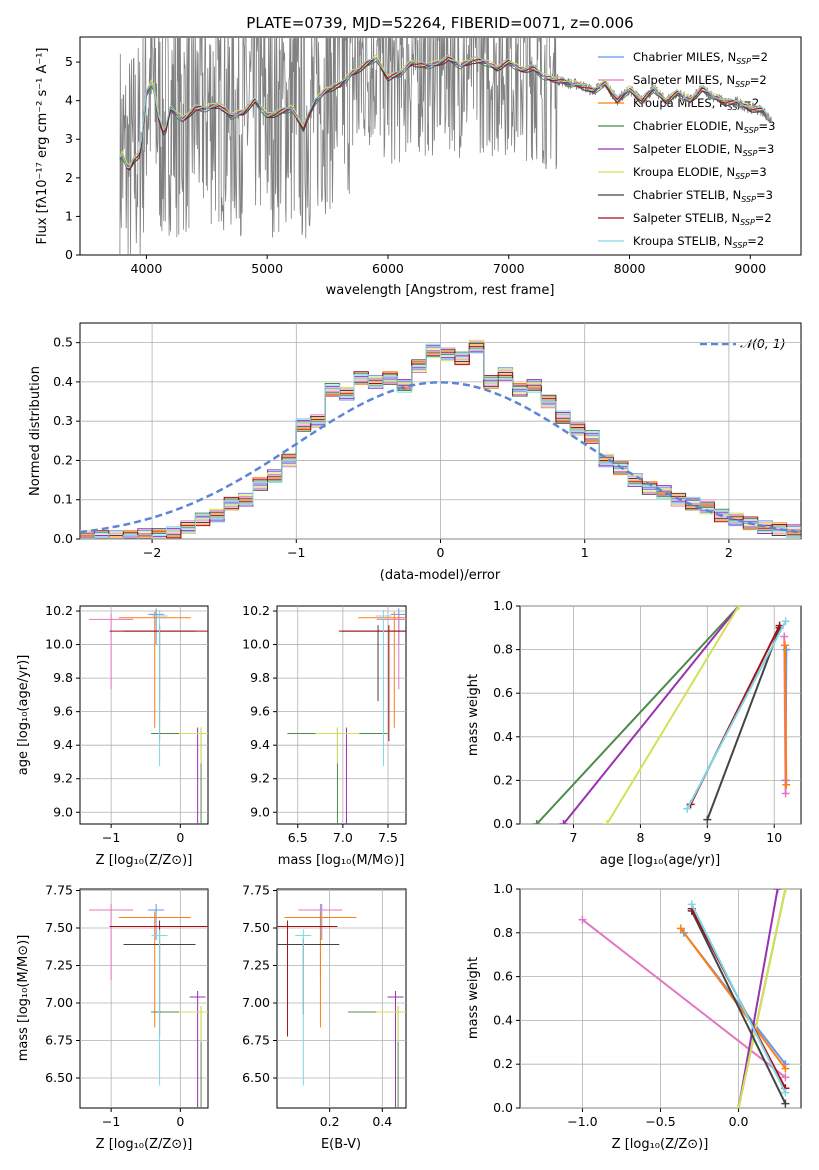  I want to click on age-vs-z-ytick-label: 9.2, so click(63, 778).